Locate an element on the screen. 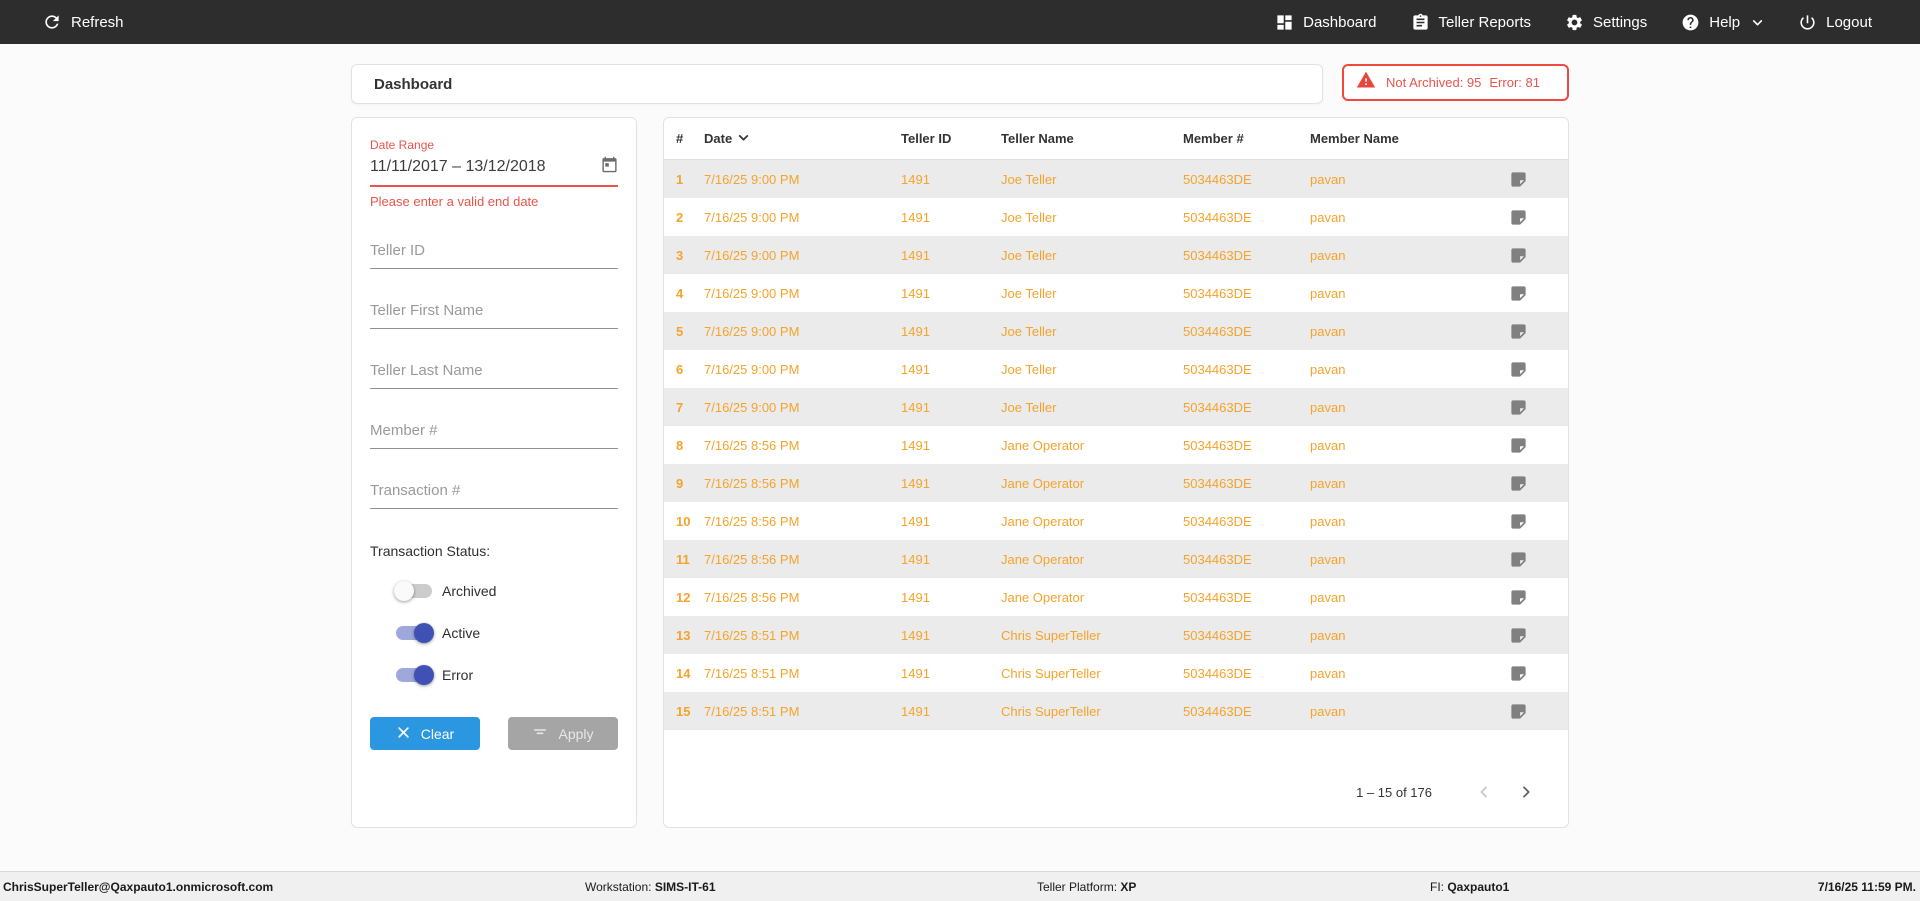 Image resolution: width=1920 pixels, height=901 pixels. nav-help: Help is located at coordinates (1722, 22).